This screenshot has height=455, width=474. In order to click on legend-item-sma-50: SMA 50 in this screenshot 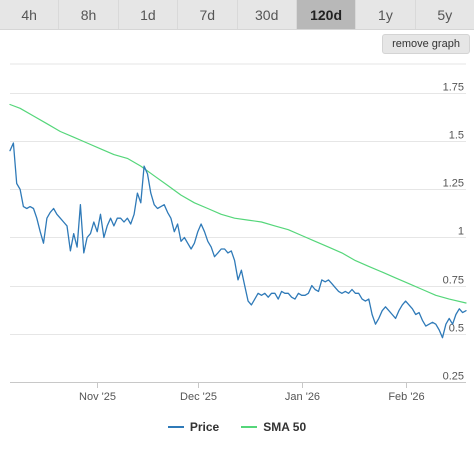, I will do `click(273, 427)`.